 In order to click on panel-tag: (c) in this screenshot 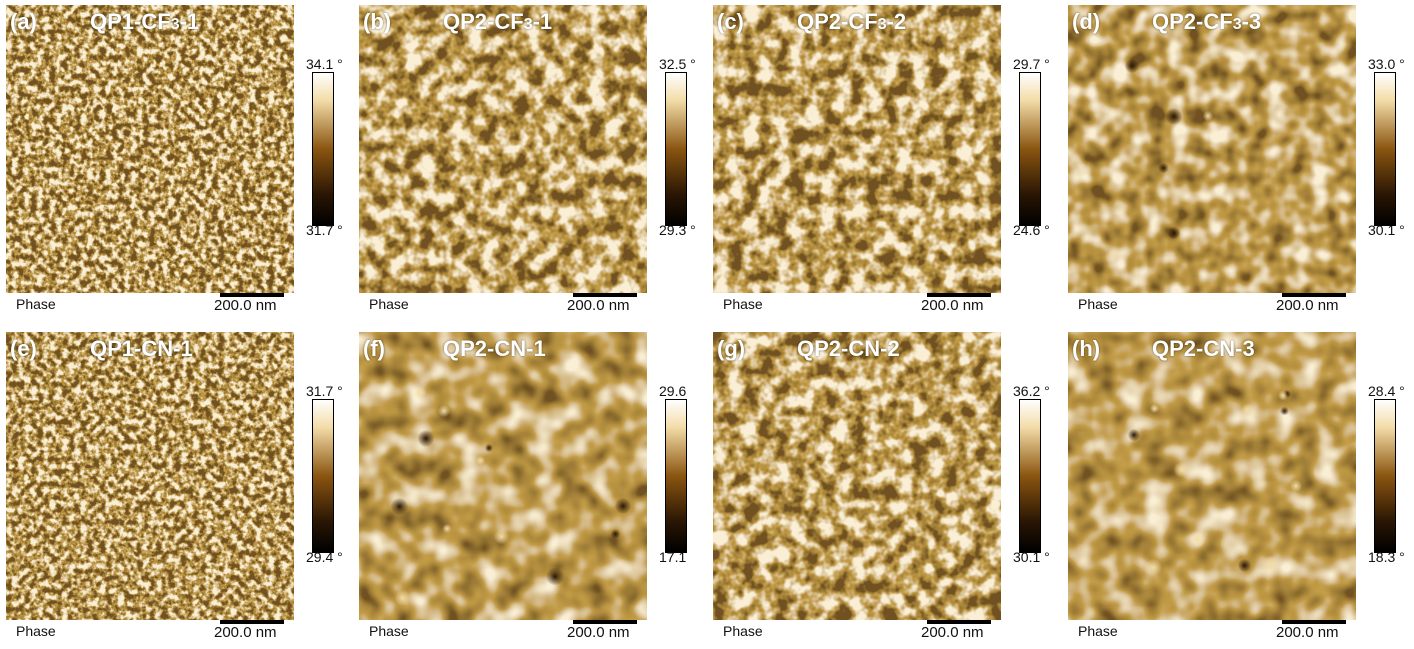, I will do `click(730, 21)`.